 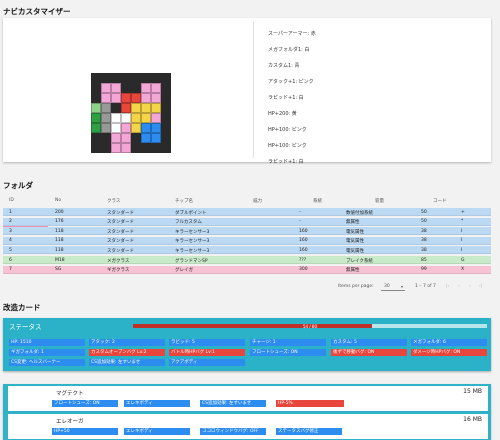 I want to click on row-no: SG, so click(x=58, y=270).